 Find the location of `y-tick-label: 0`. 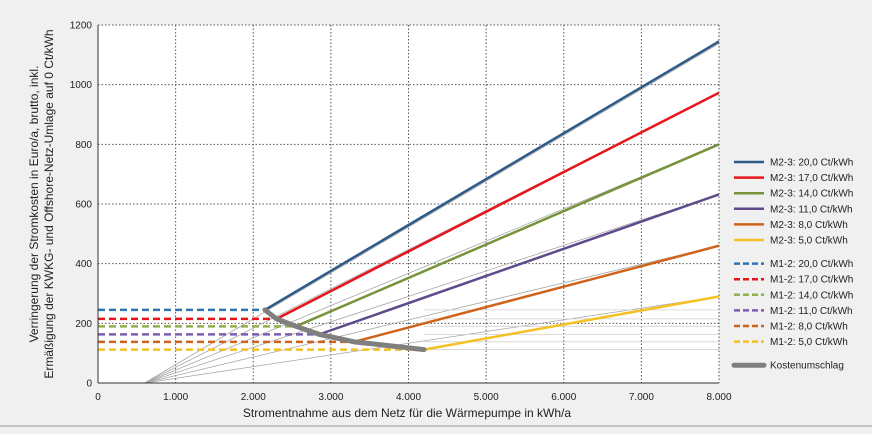

y-tick-label: 0 is located at coordinates (89, 384).